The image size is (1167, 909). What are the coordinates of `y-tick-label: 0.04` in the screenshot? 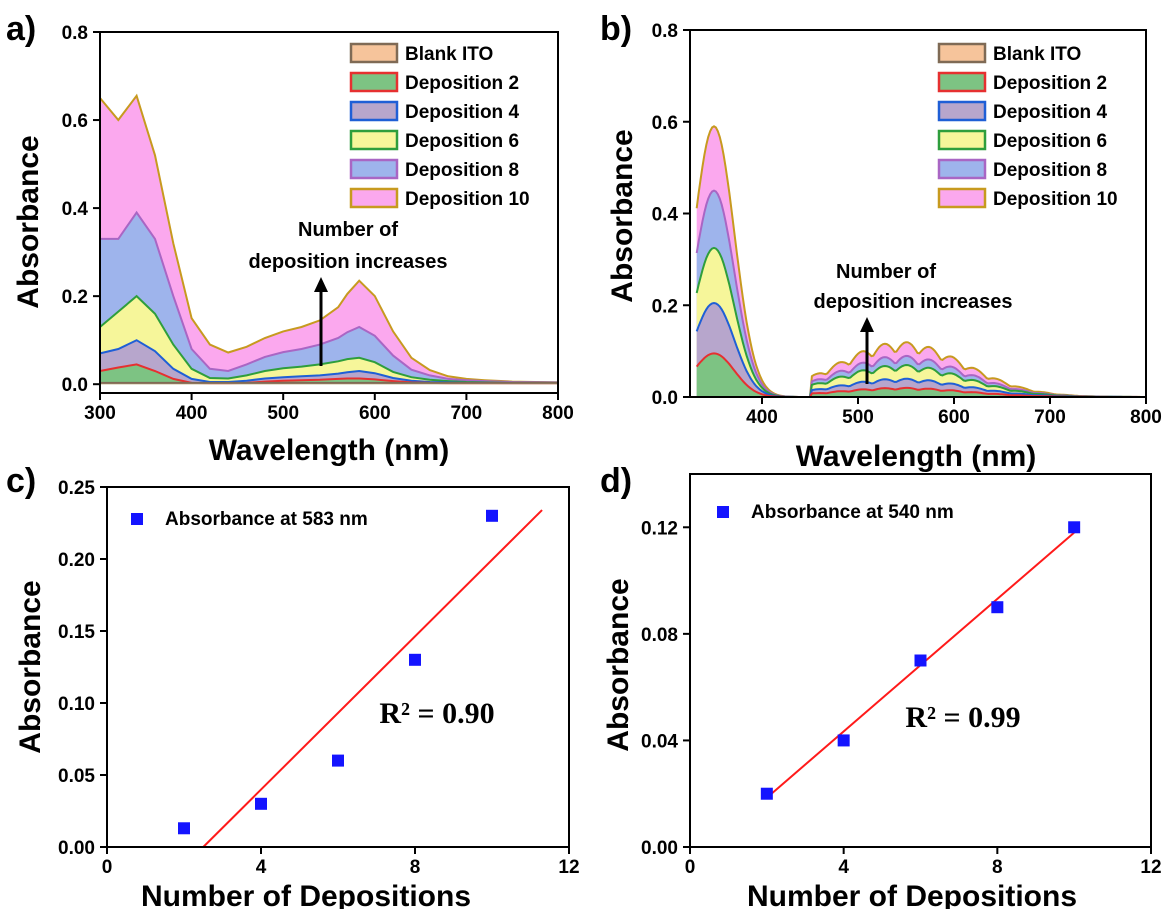 It's located at (659, 741).